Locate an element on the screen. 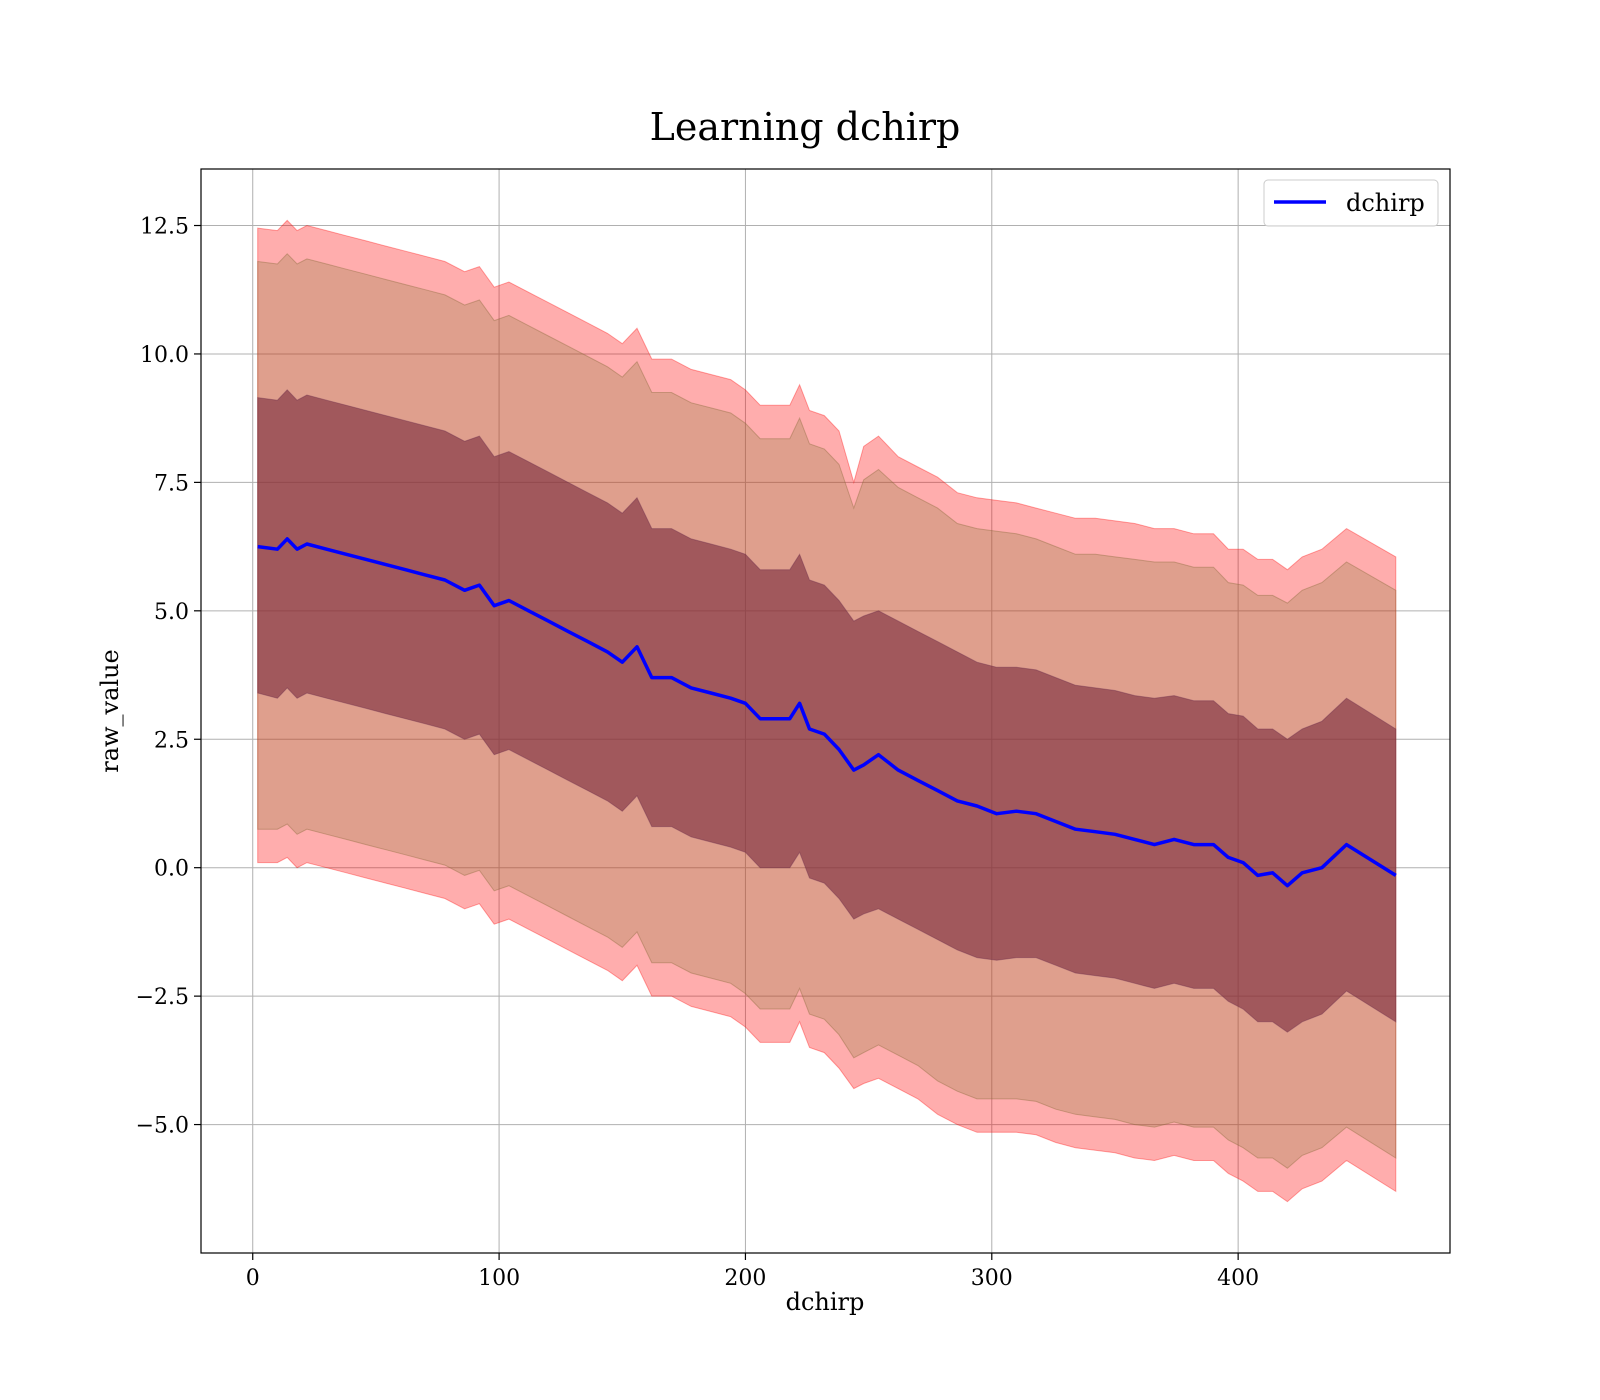 The width and height of the screenshot is (1600, 1400). y-tick-label-3: 2.5 is located at coordinates (171, 740).